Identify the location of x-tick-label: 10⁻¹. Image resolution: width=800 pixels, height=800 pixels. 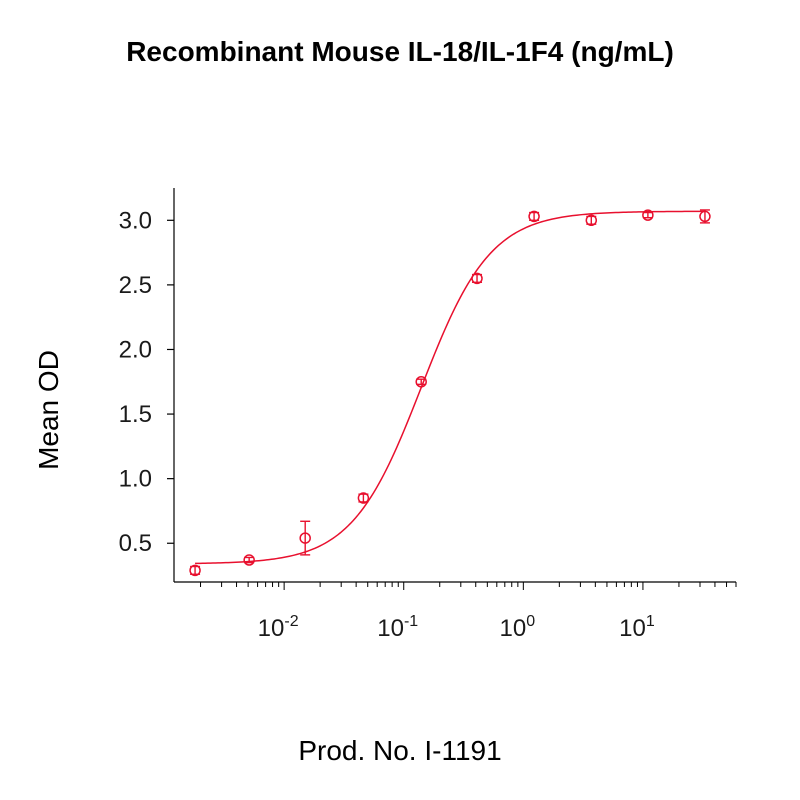
(397, 627).